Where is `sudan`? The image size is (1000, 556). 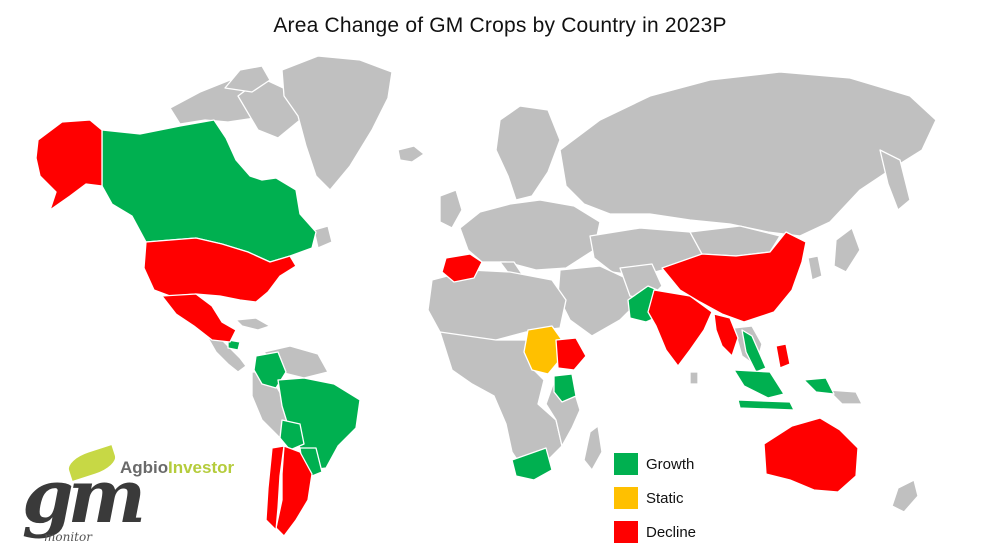
sudan is located at coordinates (543, 350).